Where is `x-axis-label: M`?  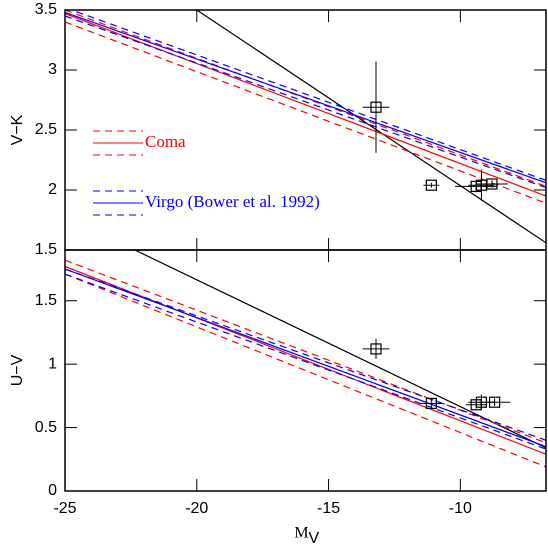 x-axis-label: M is located at coordinates (301, 533).